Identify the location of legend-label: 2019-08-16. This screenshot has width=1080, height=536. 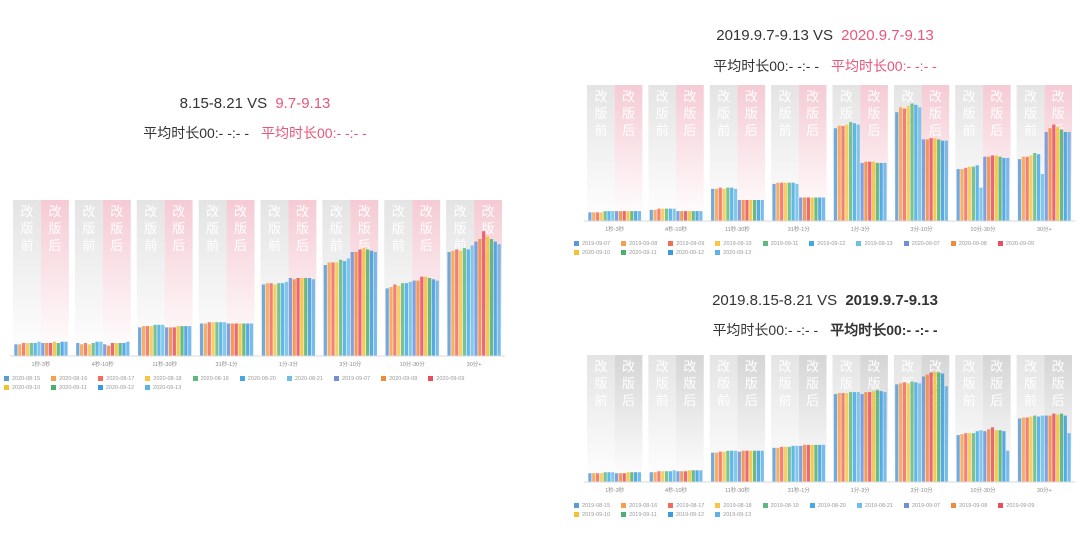
(643, 505).